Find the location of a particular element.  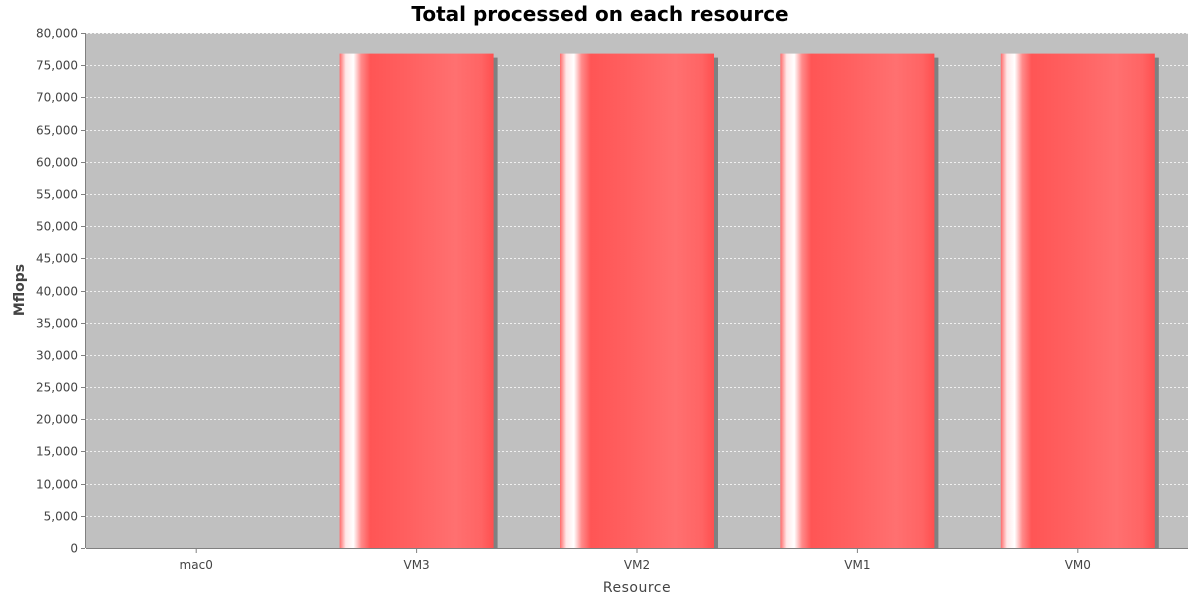

x-axis-title: Resource is located at coordinates (637, 588).